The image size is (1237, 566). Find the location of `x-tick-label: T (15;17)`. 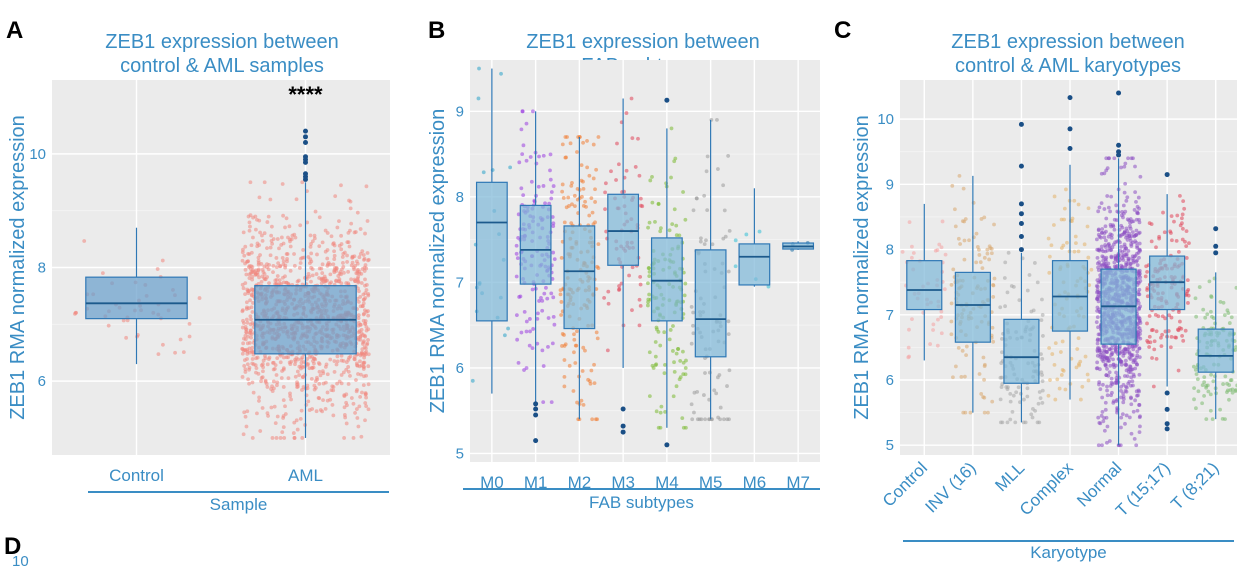

x-tick-label: T (15;17) is located at coordinates (1143, 489).